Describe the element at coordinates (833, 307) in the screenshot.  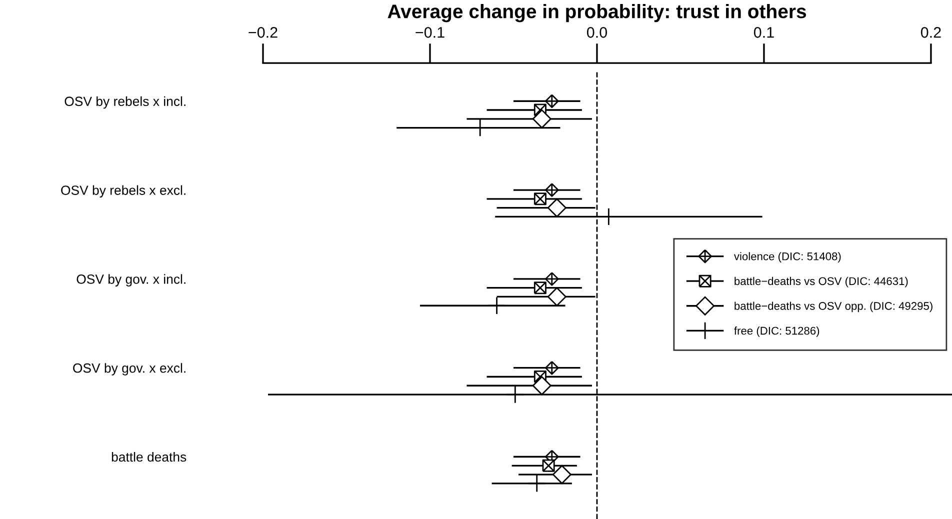
I see `legend-label: battle−deaths vs OSV opp. (DIC: 49295)` at that location.